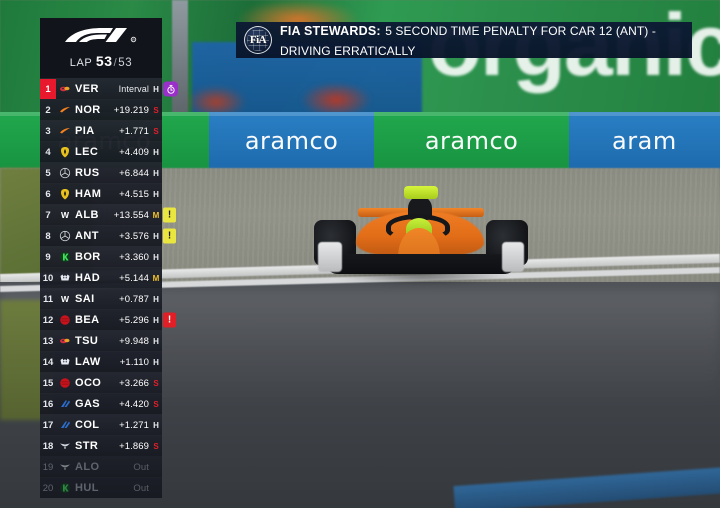 This screenshot has width=720, height=508. Describe the element at coordinates (48, 299) in the screenshot. I see `position-number: 11` at that location.